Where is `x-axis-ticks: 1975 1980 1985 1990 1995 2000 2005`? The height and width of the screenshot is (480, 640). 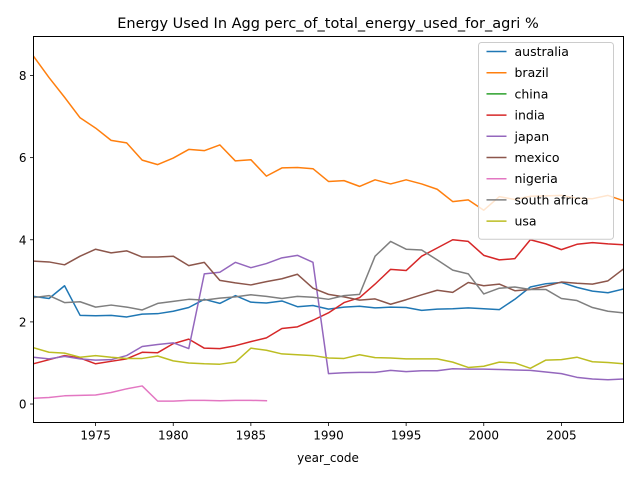
x-axis-ticks: 1975 1980 1985 1990 1995 2000 2005 is located at coordinates (328, 432).